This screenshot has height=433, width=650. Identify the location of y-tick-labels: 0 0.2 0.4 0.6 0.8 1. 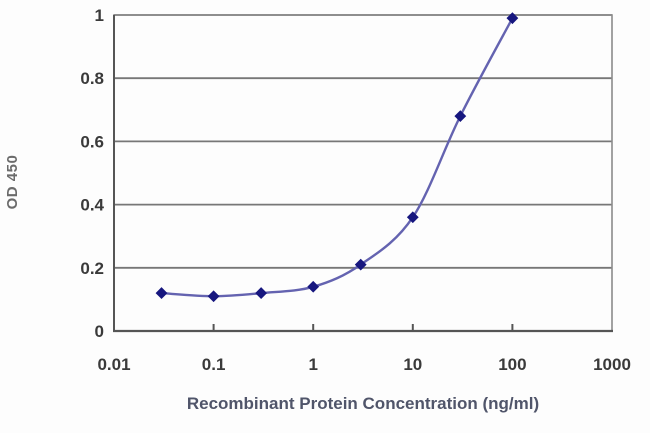
(92, 173).